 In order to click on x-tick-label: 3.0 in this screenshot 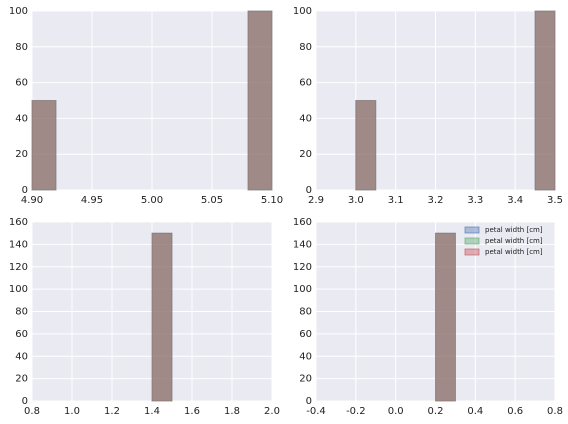, I will do `click(356, 200)`.